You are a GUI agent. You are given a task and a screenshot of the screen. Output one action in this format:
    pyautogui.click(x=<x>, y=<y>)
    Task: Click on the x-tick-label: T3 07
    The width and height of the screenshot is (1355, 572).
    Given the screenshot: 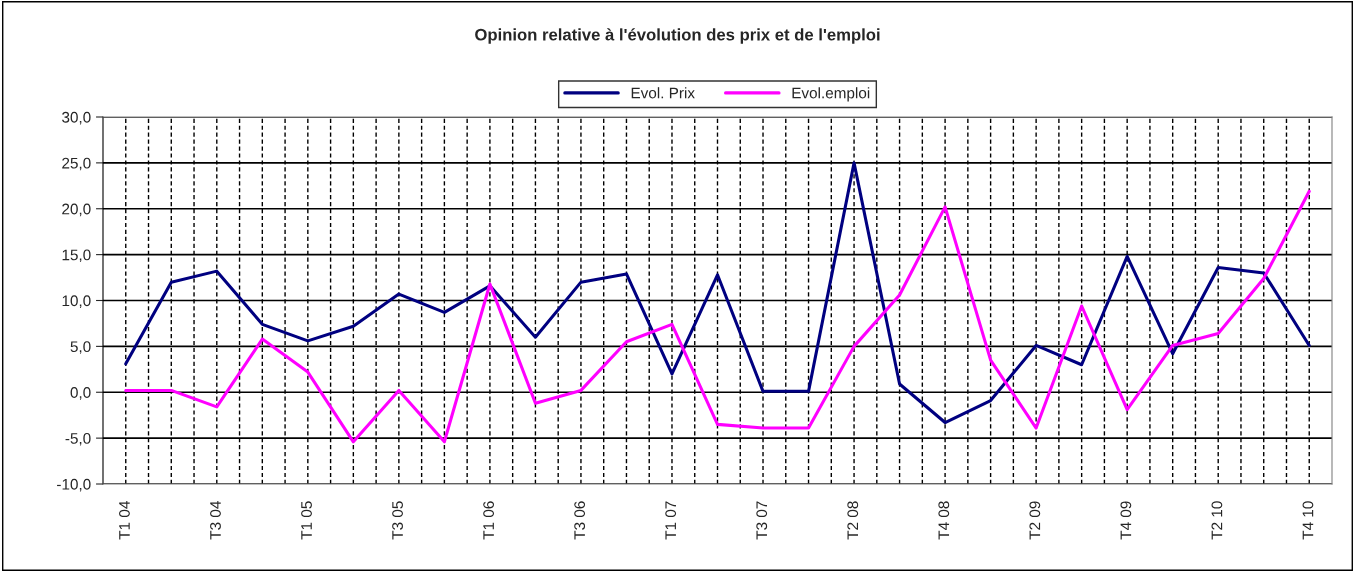 What is the action you would take?
    pyautogui.click(x=762, y=520)
    